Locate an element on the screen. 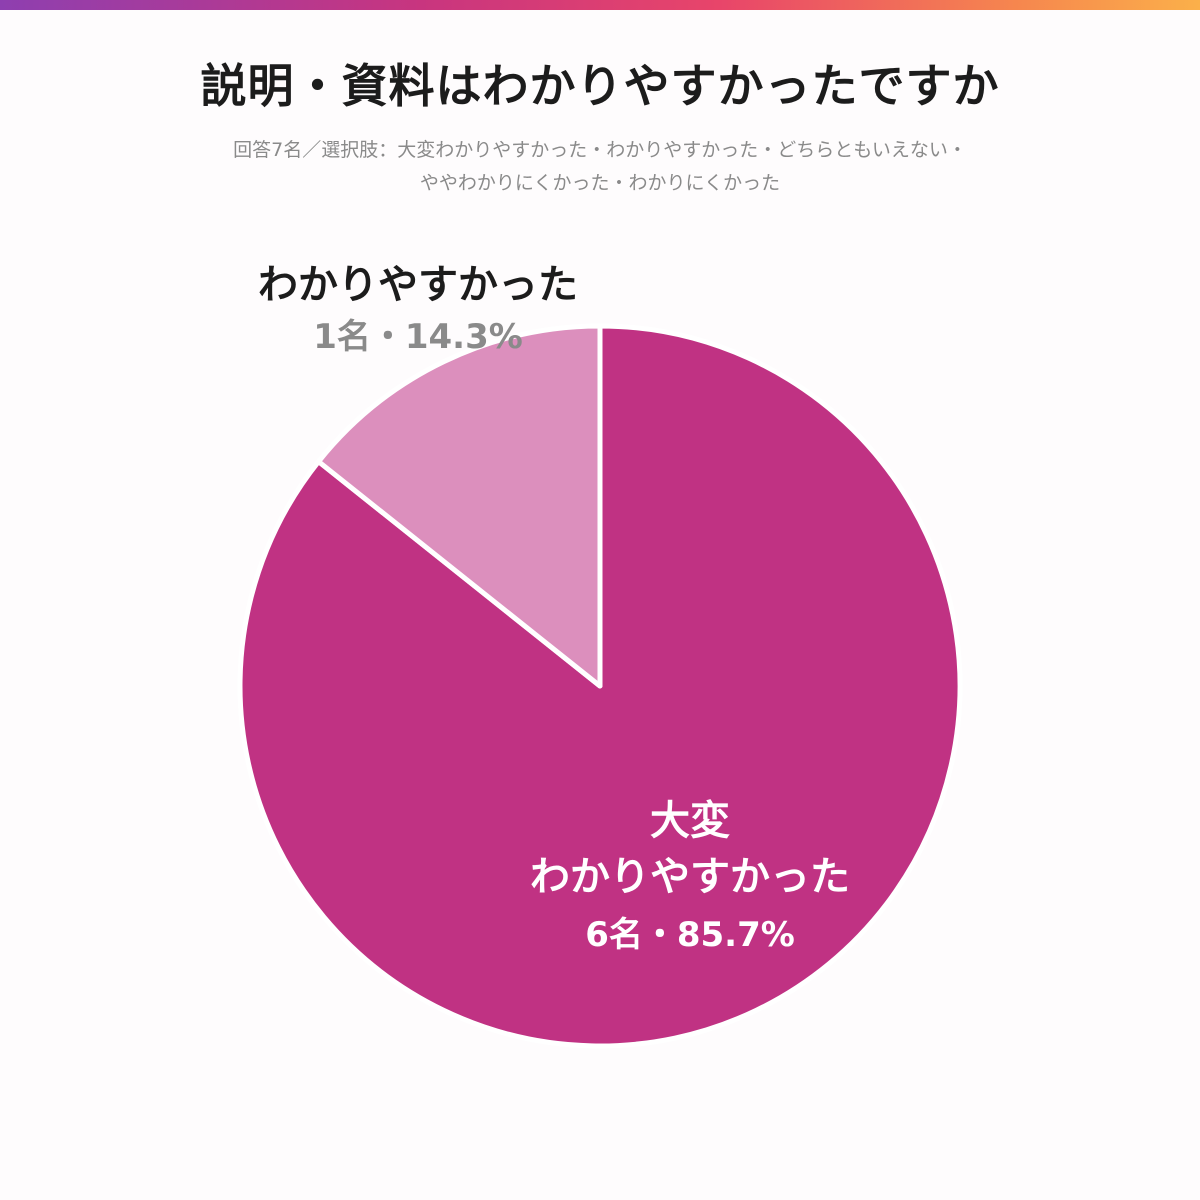 Image resolution: width=1200 pixels, height=1200 pixels. pie-slice-minor is located at coordinates (459, 506).